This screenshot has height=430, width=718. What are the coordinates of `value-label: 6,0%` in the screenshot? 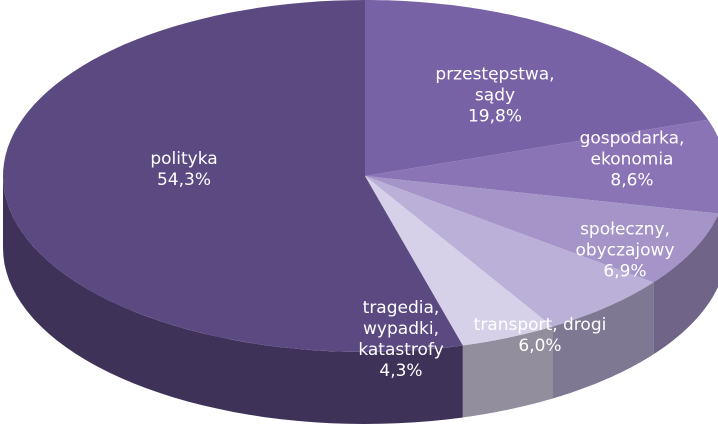 It's located at (540, 346).